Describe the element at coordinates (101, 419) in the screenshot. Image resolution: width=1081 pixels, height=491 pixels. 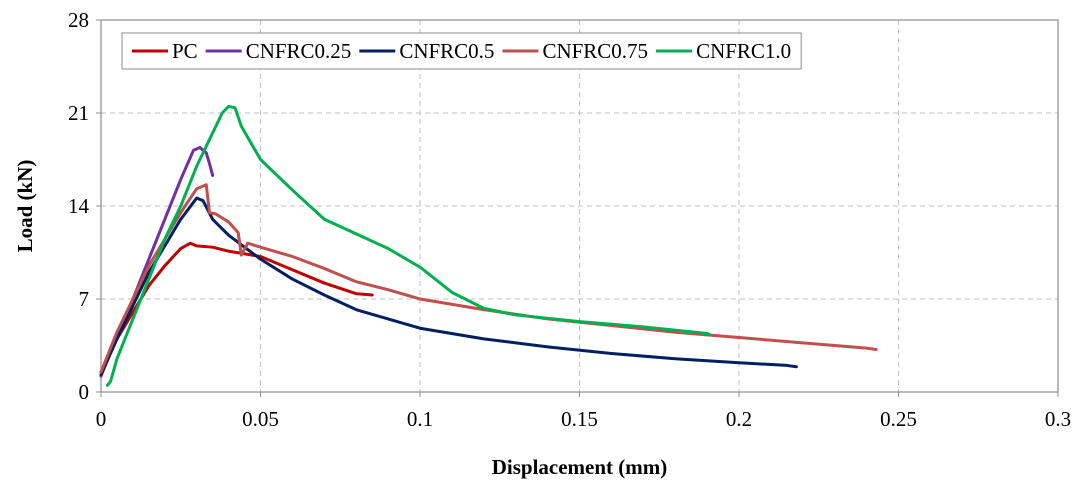
I see `x-tick-label-0: 0` at that location.